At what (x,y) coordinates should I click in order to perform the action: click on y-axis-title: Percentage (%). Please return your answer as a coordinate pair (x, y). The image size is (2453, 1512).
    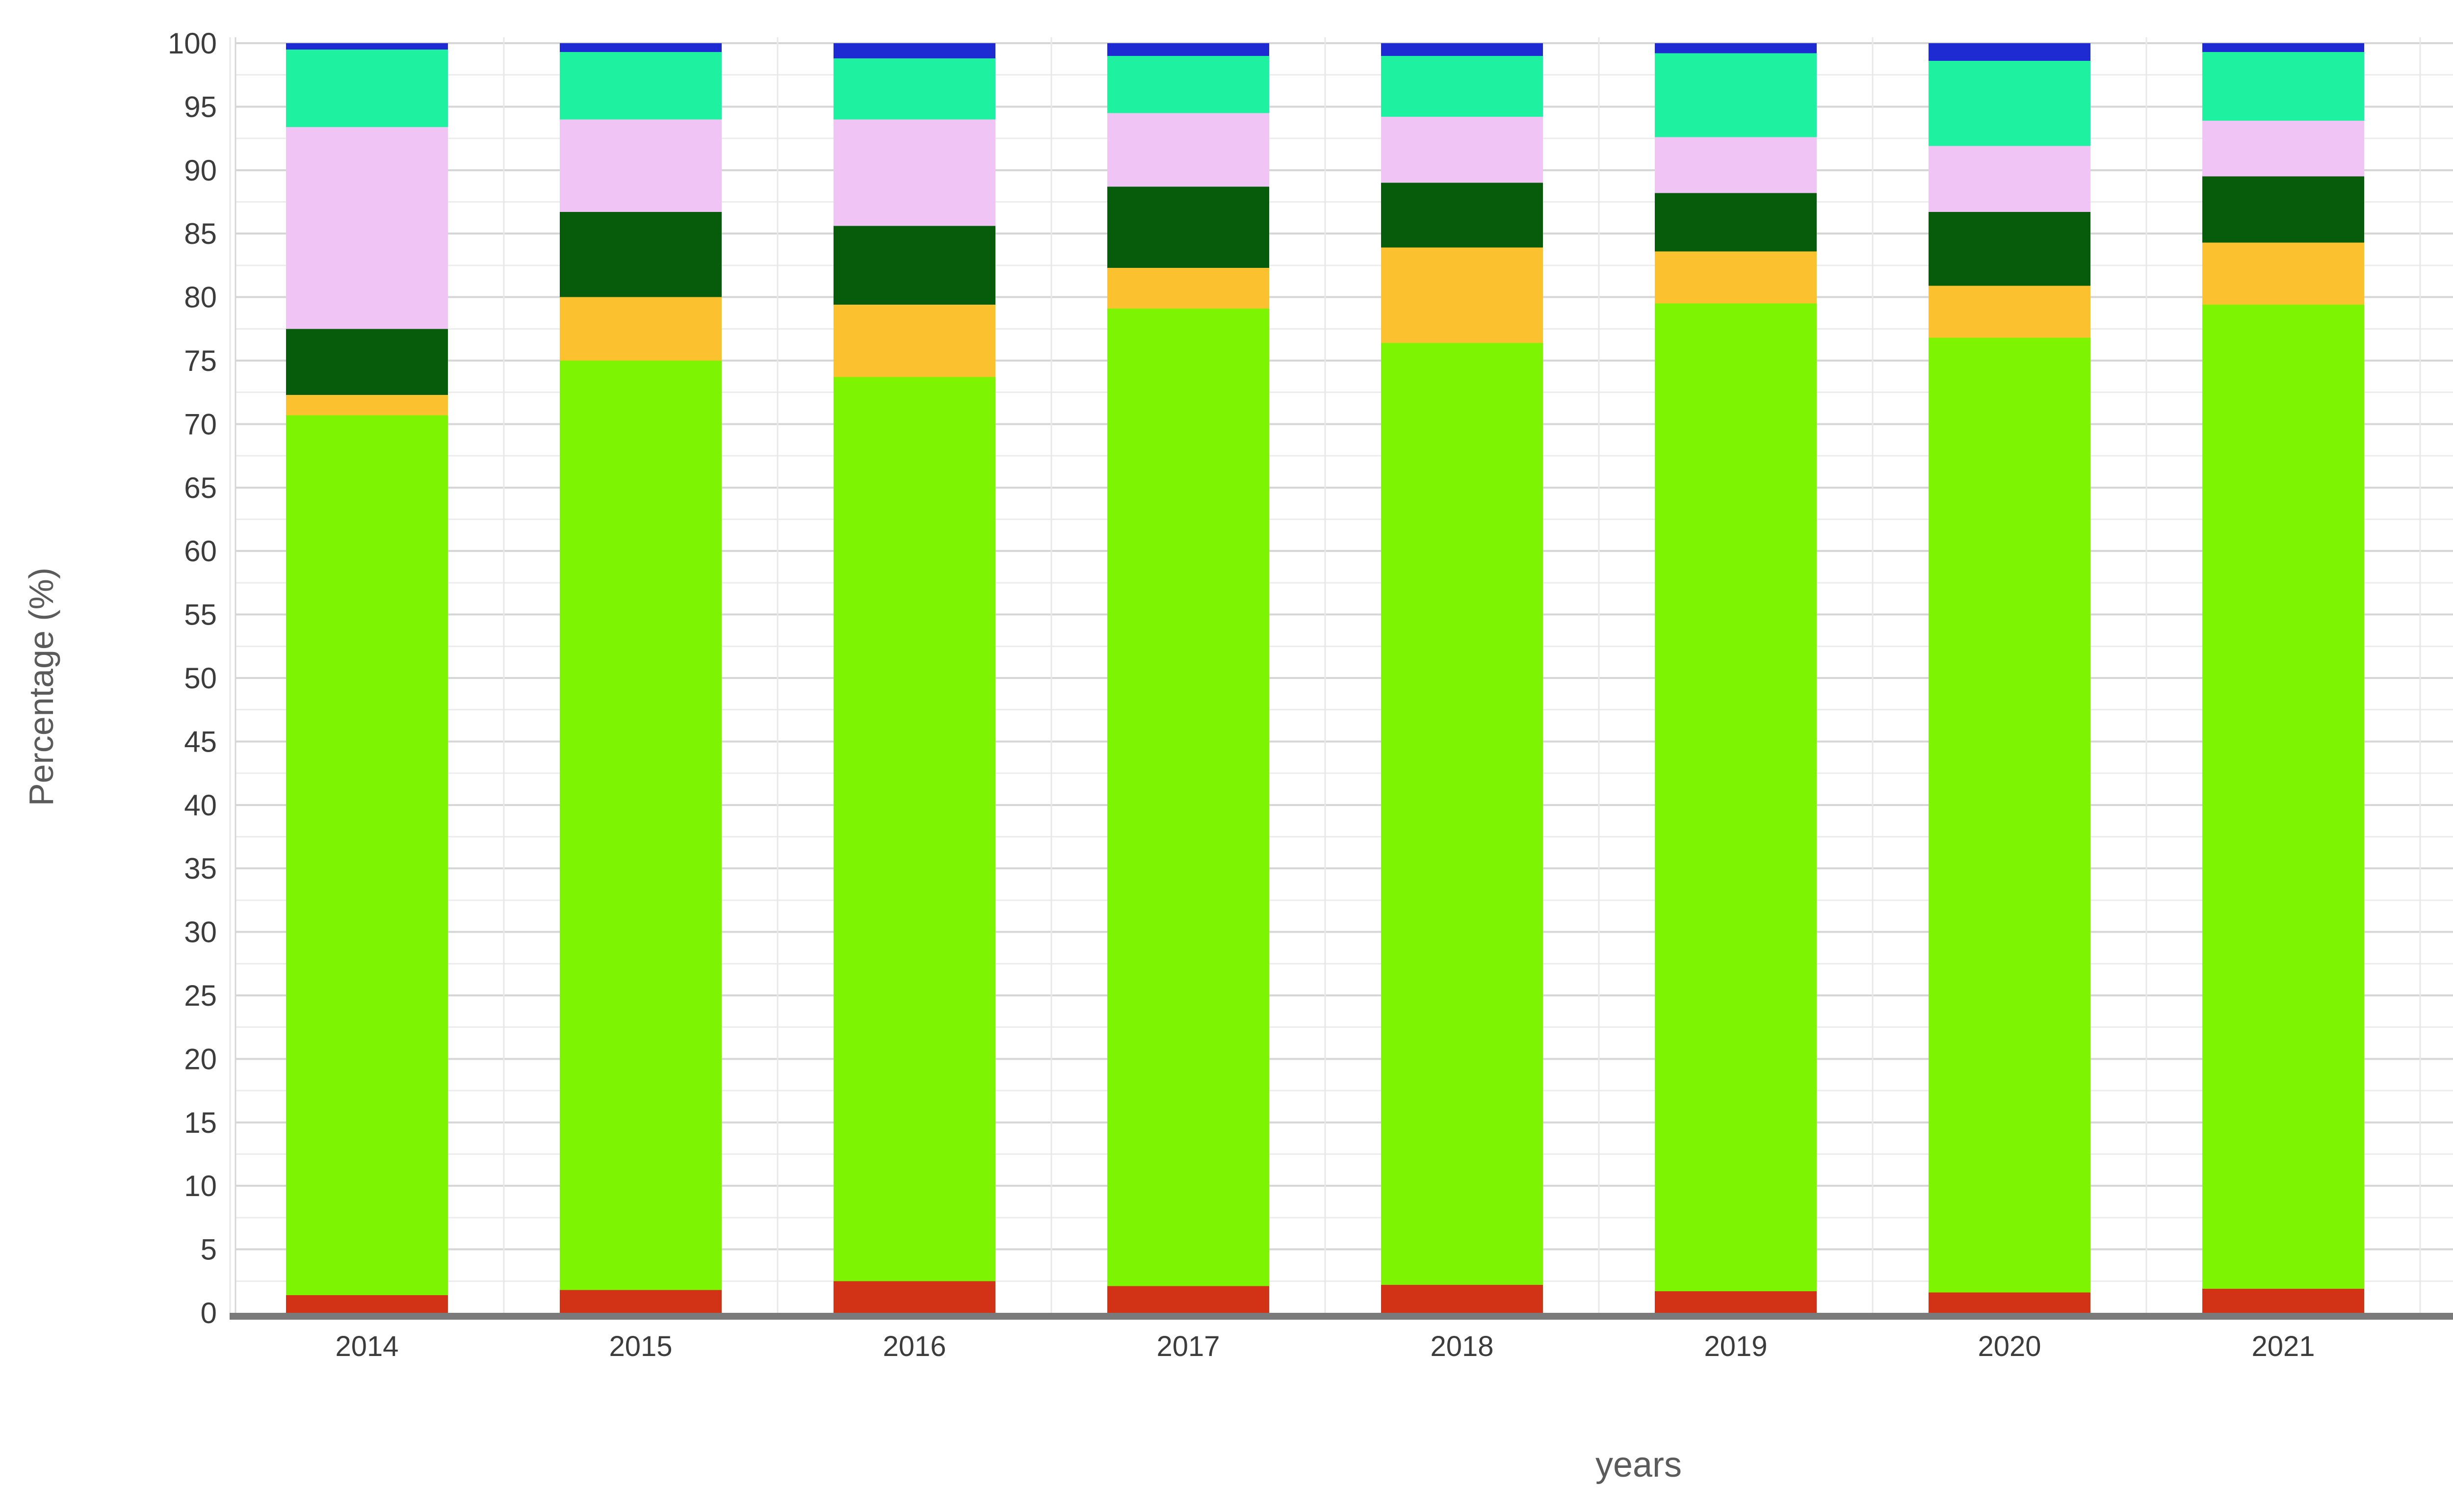
    Looking at the image, I should click on (41, 687).